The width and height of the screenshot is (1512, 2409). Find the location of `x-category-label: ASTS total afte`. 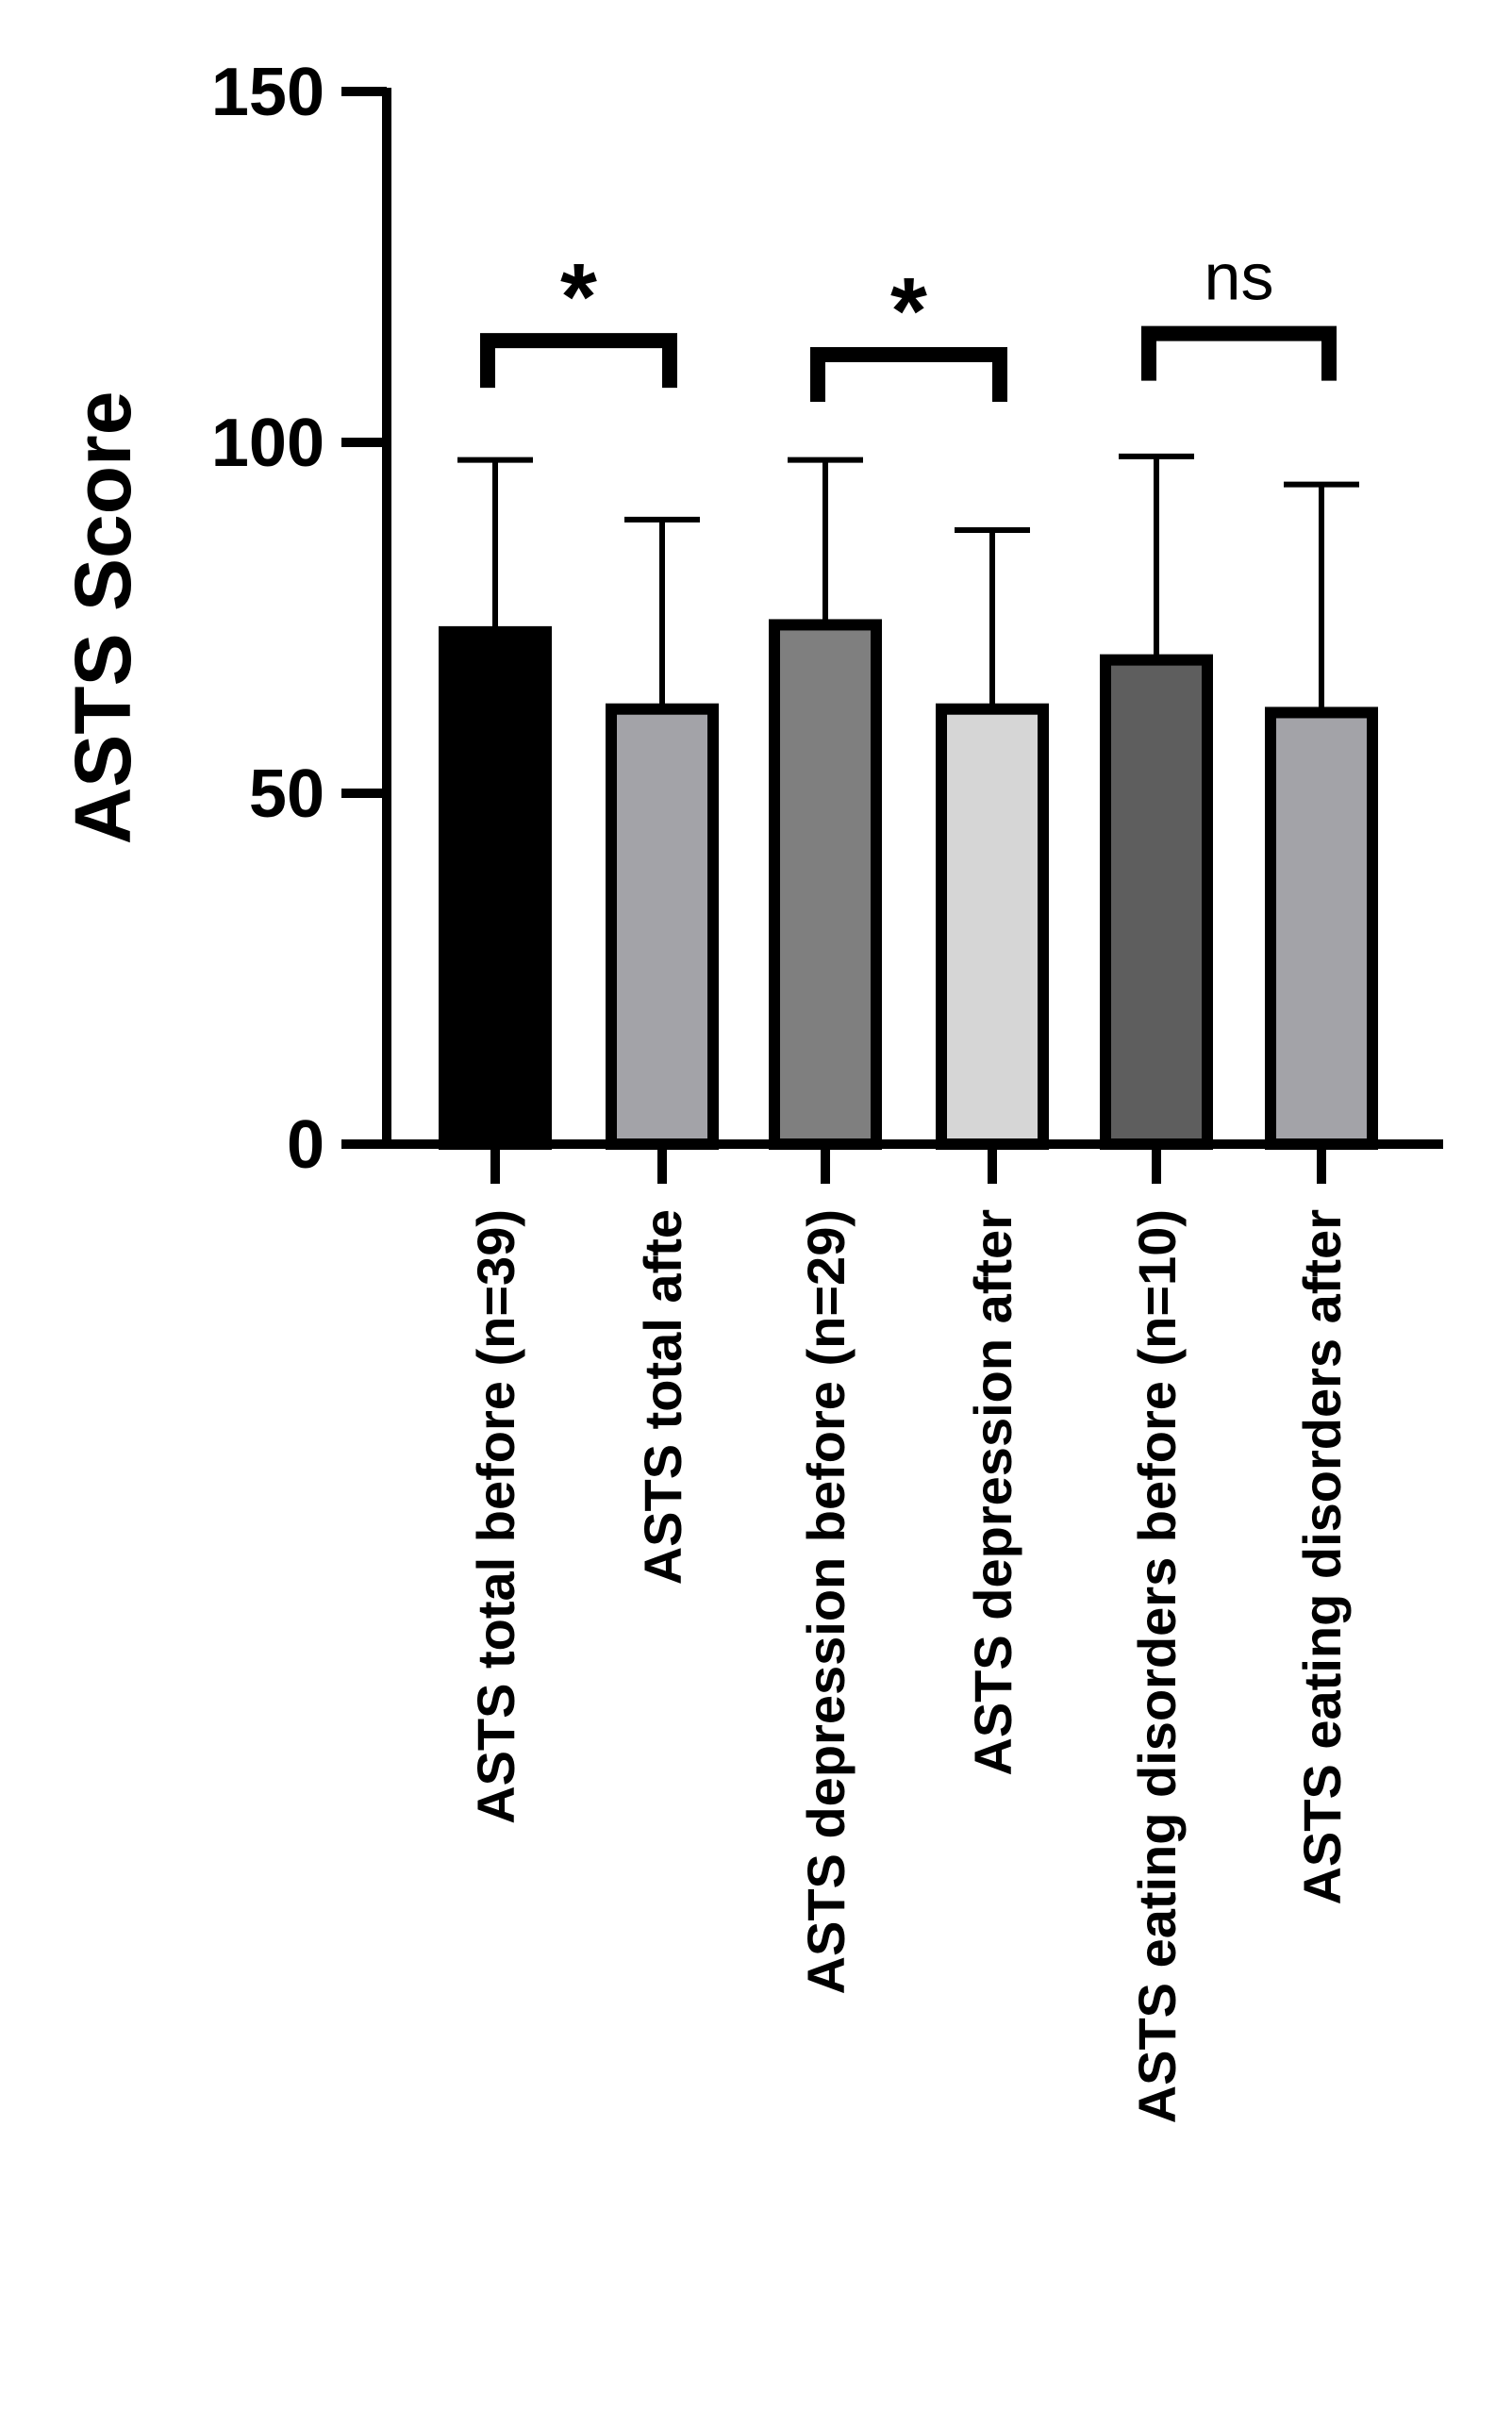

x-category-label: ASTS total afte is located at coordinates (662, 1397).